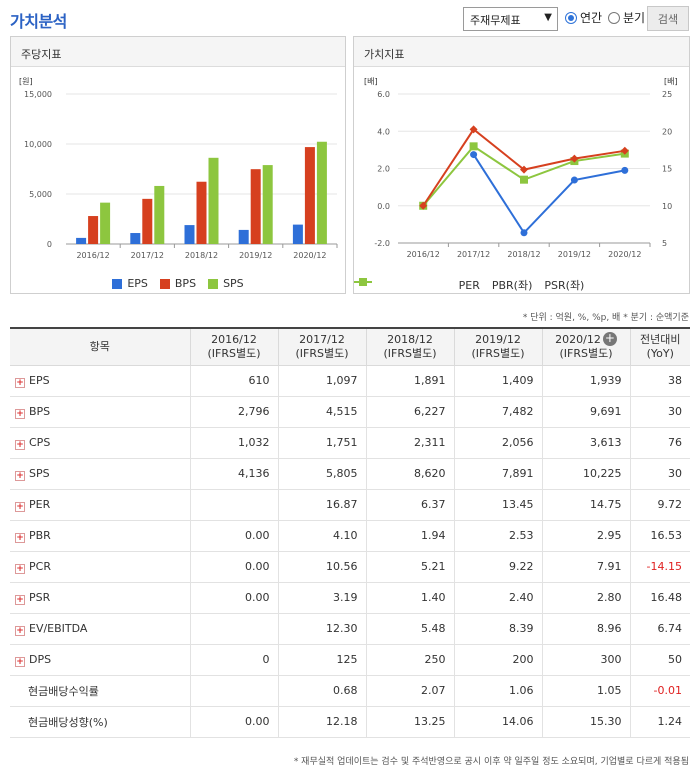  What do you see at coordinates (322, 566) in the screenshot?
I see `value-cell: 10.56` at bounding box center [322, 566].